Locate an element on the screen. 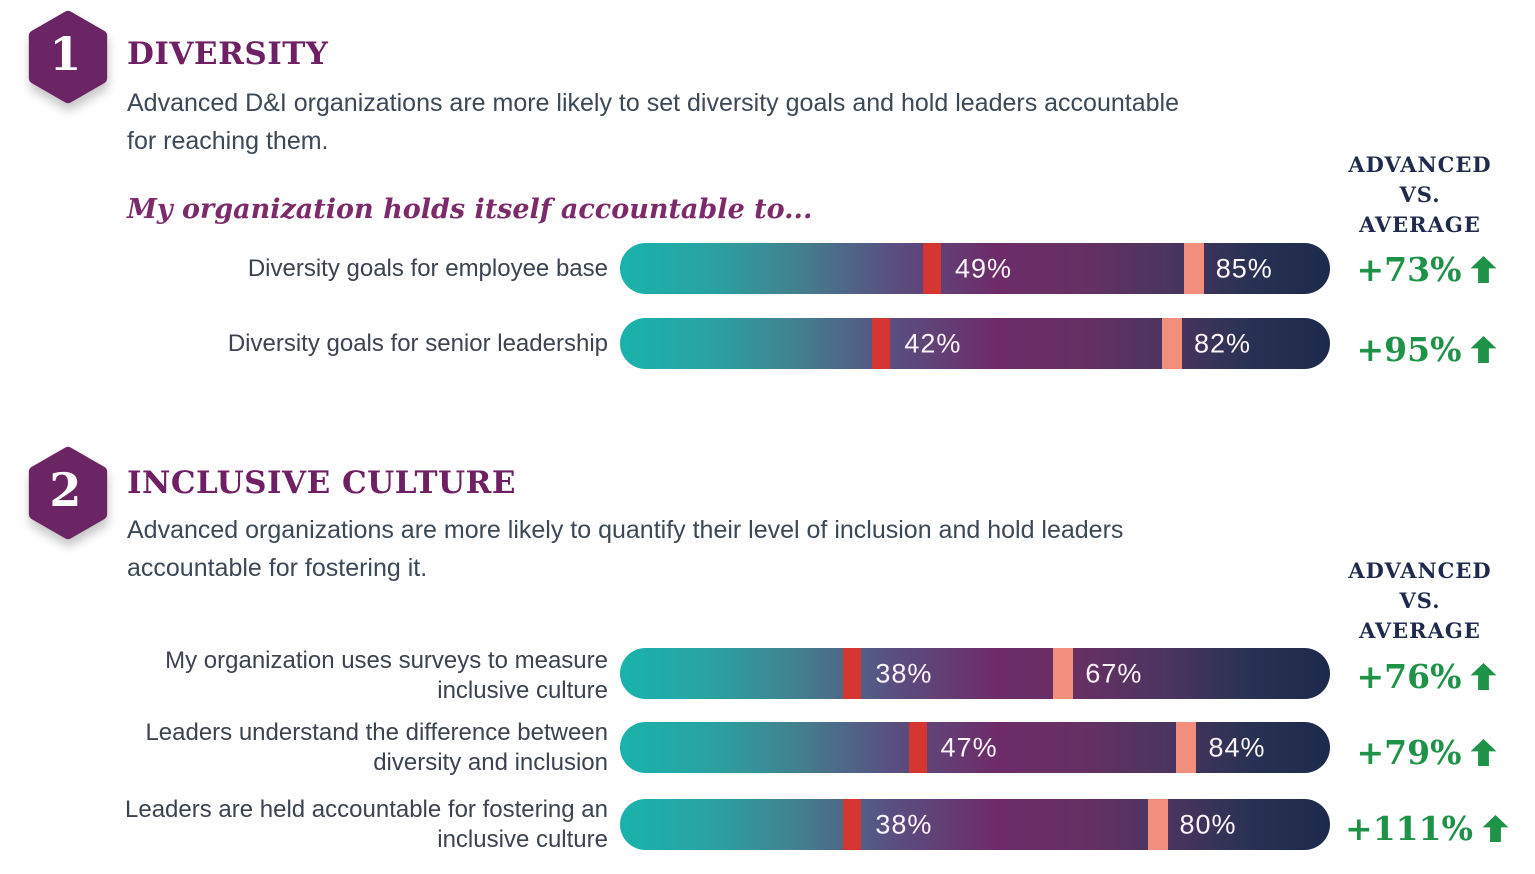  section-1-badge: 1 is located at coordinates (68, 57).